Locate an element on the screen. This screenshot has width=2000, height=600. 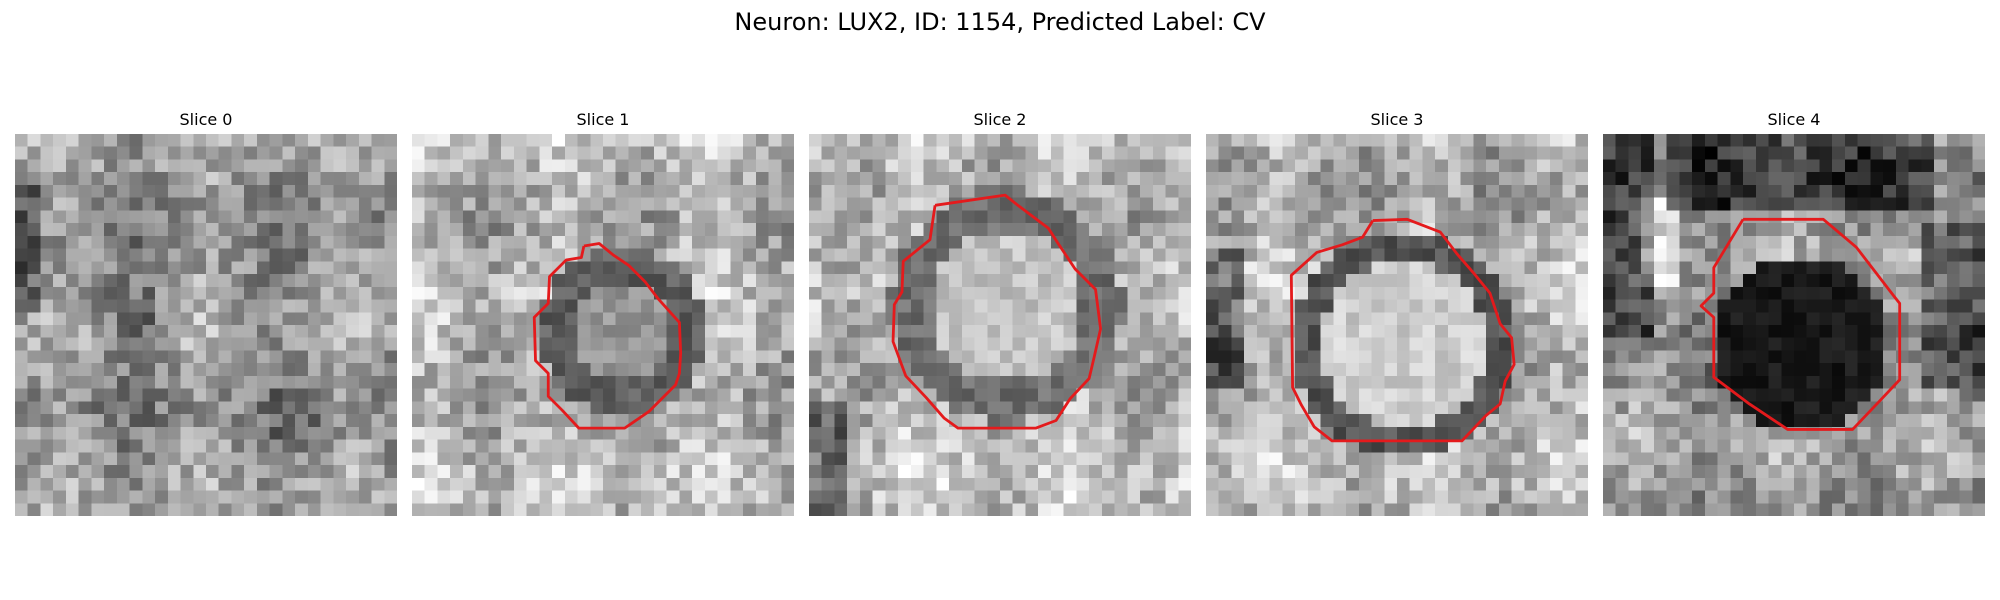
slice-title: Slice 4 is located at coordinates (1794, 119).